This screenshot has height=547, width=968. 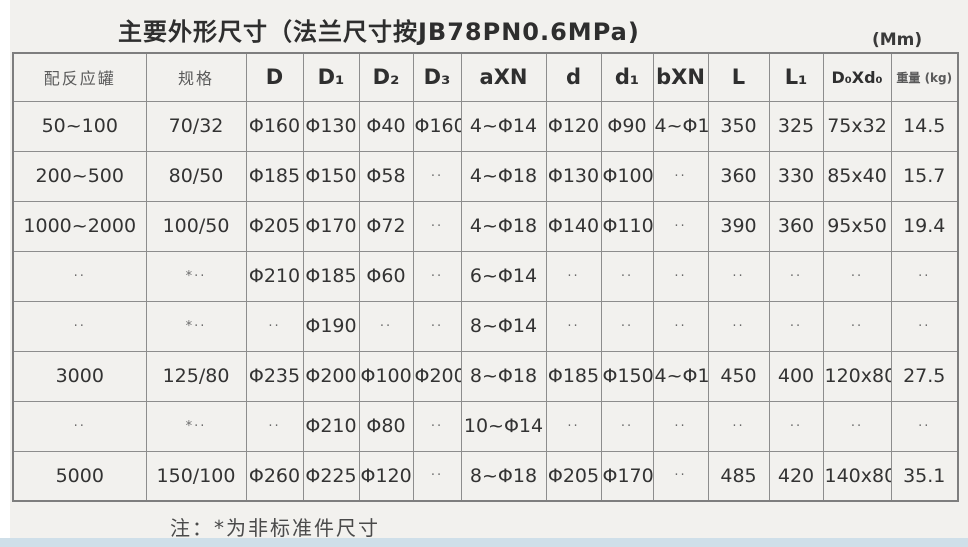 What do you see at coordinates (857, 126) in the screenshot?
I see `table-cell: 75x32` at bounding box center [857, 126].